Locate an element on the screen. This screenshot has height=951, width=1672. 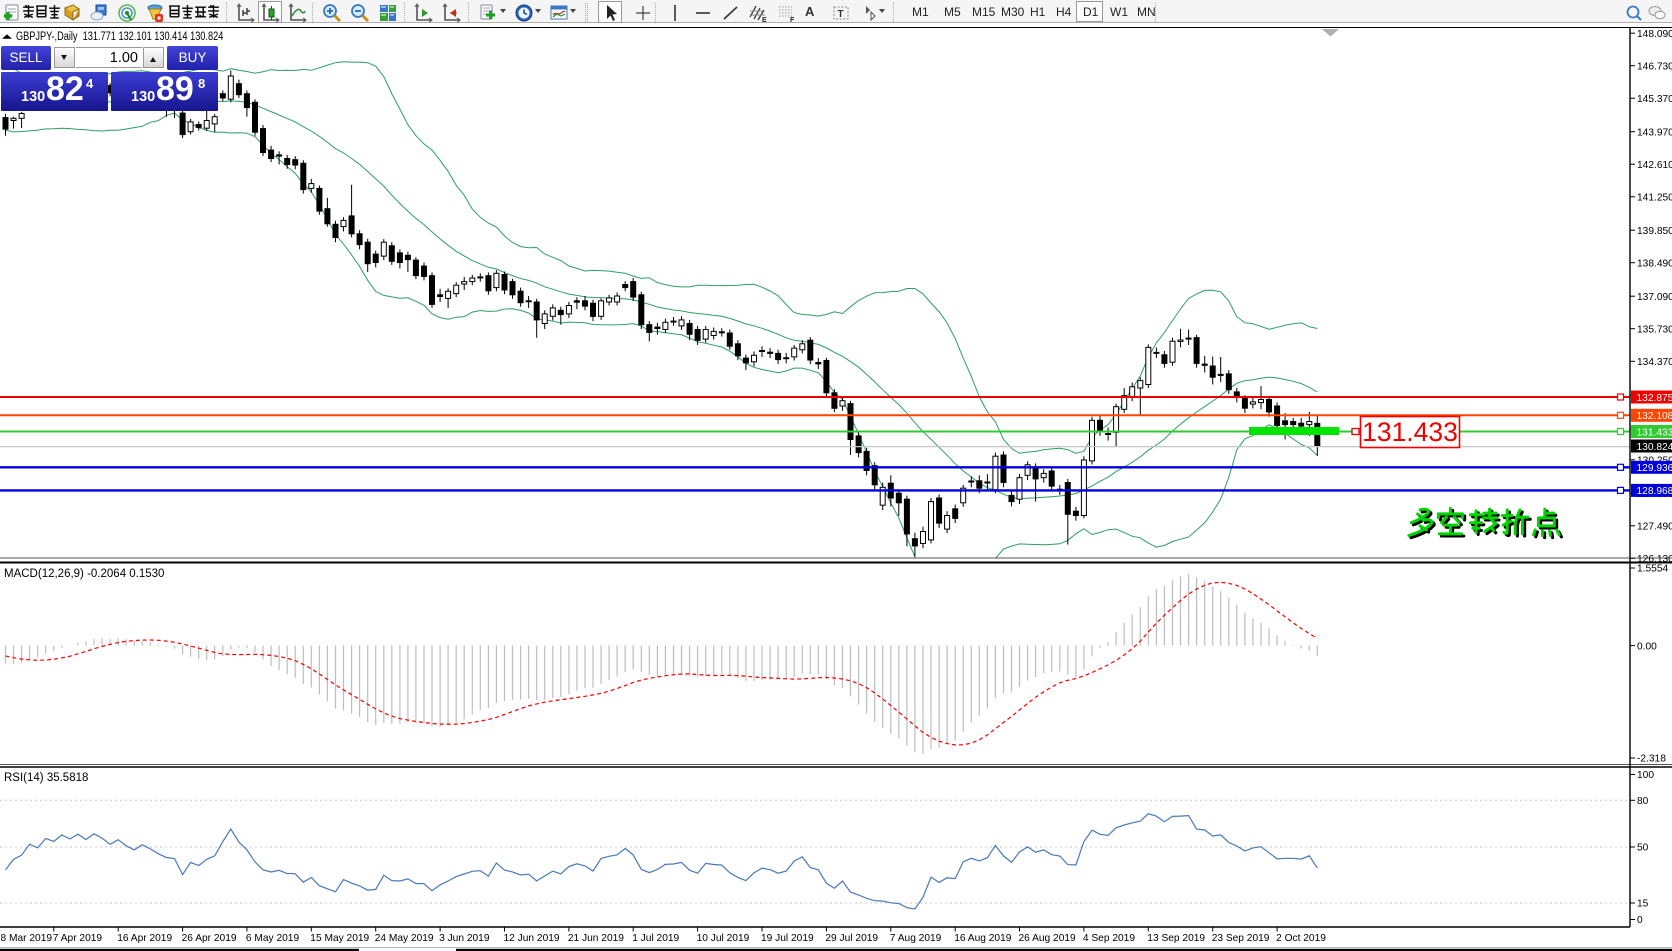
svg-text: 126.130 is located at coordinates (1654, 559).